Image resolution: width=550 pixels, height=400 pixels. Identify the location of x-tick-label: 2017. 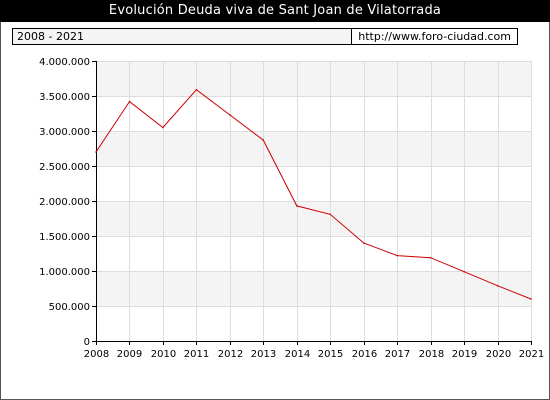
(397, 354).